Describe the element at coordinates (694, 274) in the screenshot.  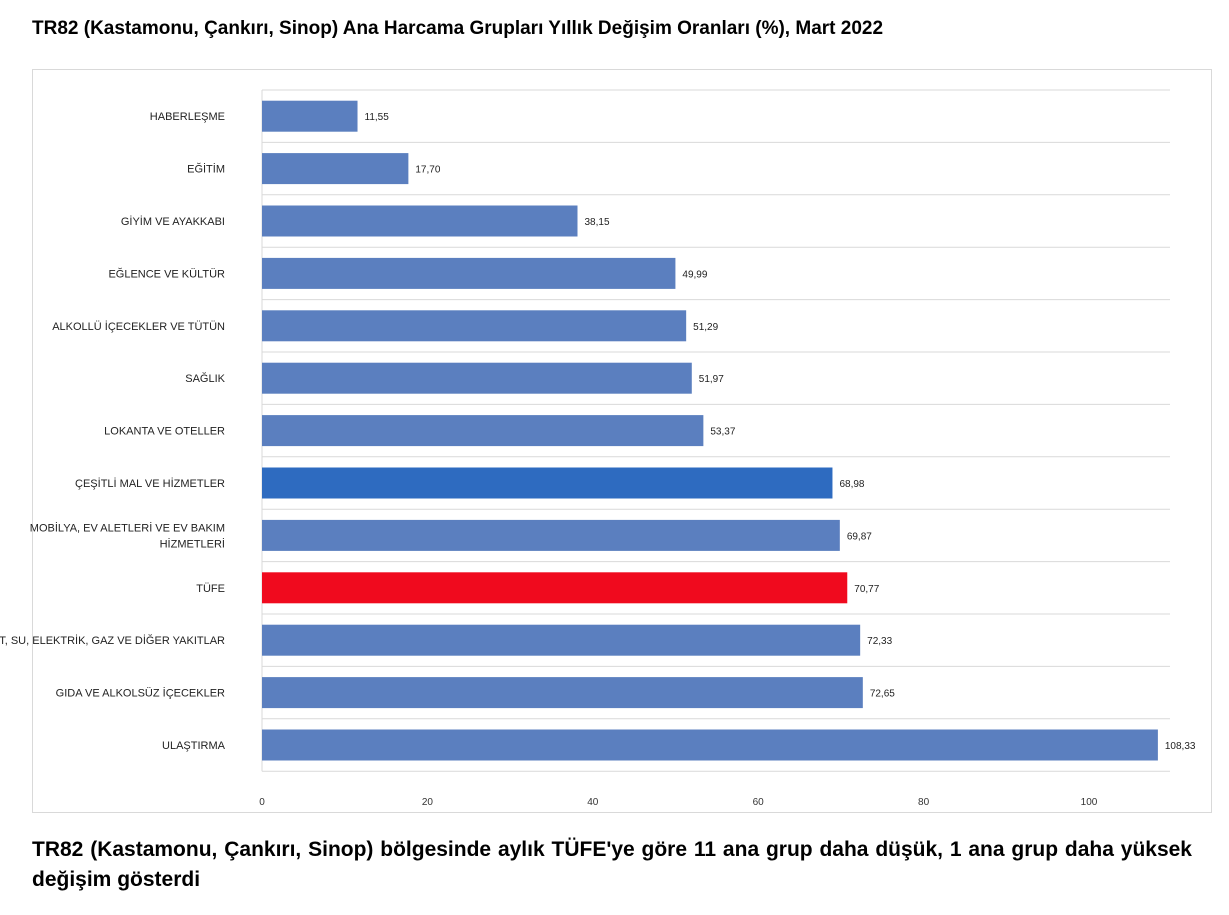
I see `value-label: 49,99` at that location.